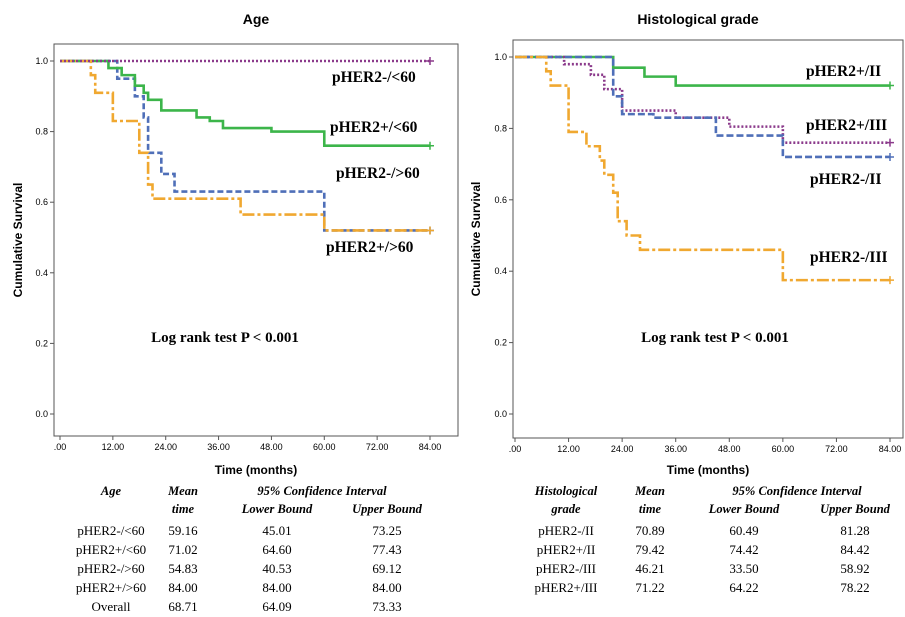 The image size is (905, 617). What do you see at coordinates (378, 173) in the screenshot?
I see `series-label: pHER2-/>60` at bounding box center [378, 173].